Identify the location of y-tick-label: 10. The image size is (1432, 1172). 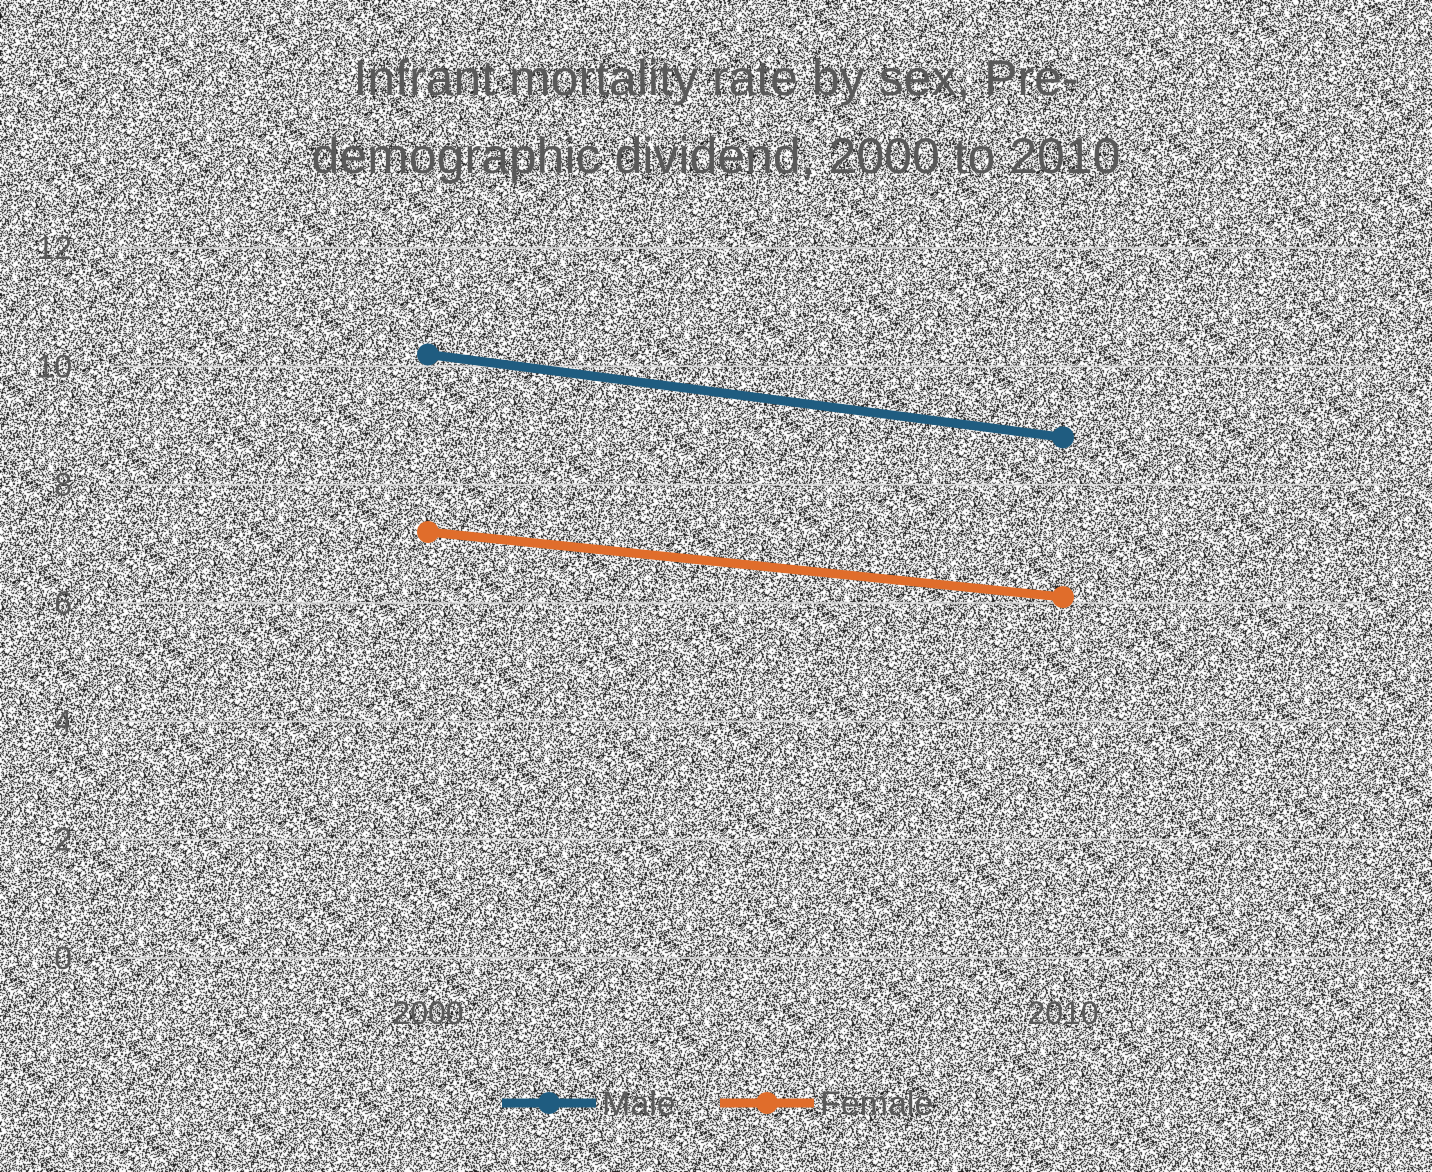
(54, 366).